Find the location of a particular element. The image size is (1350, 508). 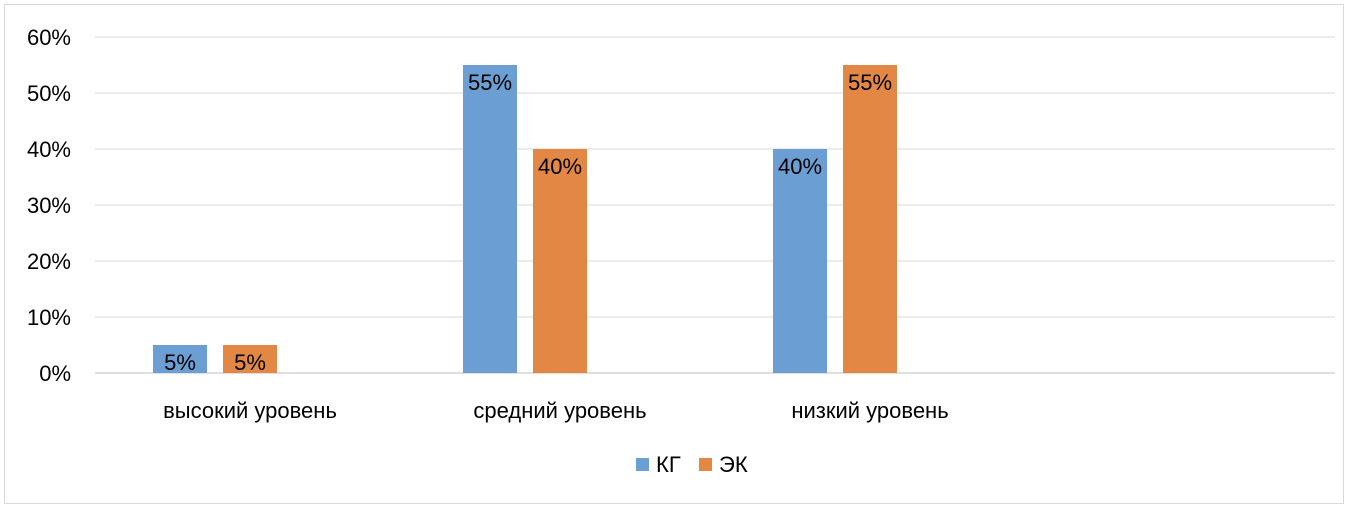

x-tick-label: средний уровень is located at coordinates (559, 410).